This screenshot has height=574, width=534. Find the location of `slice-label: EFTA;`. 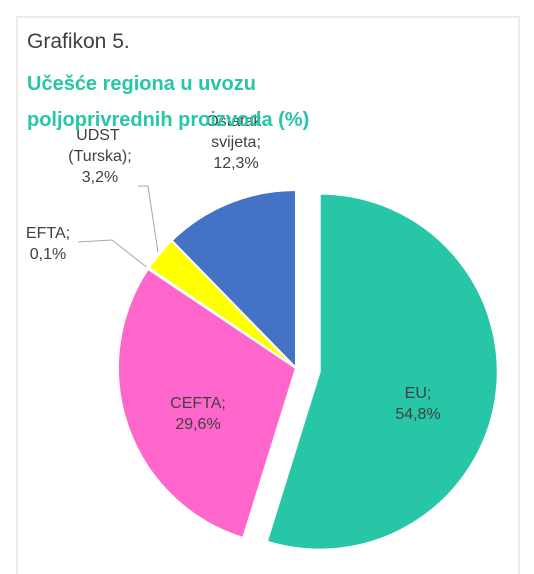

slice-label: EFTA; is located at coordinates (48, 233).